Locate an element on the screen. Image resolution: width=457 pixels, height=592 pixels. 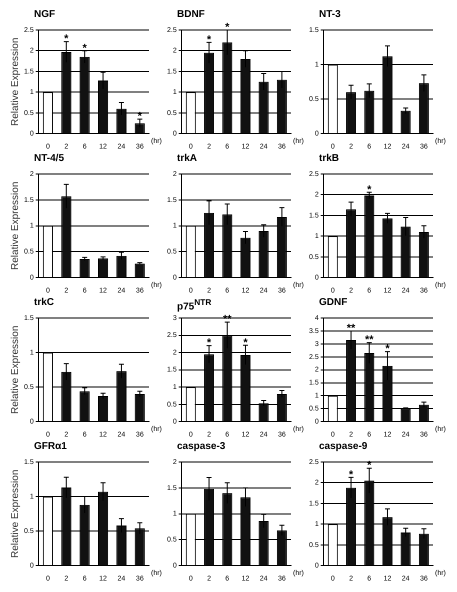
chart-title: NT-4/5 is located at coordinates (49, 158).